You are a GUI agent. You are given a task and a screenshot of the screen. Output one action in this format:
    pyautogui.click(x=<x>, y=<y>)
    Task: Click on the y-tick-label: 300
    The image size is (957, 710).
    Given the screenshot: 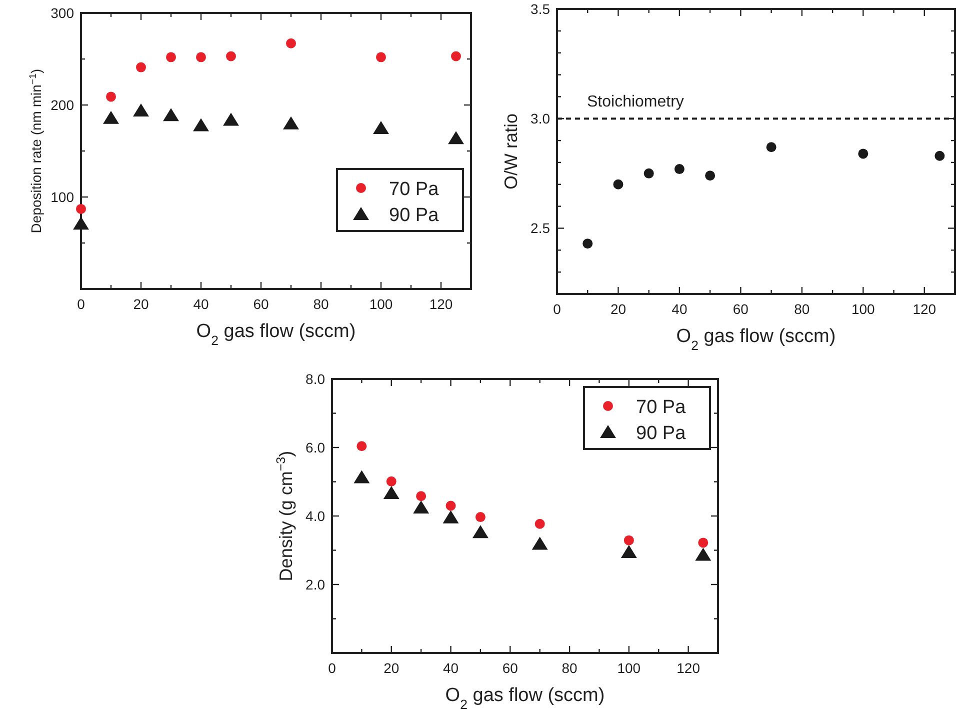 What is the action you would take?
    pyautogui.click(x=62, y=13)
    